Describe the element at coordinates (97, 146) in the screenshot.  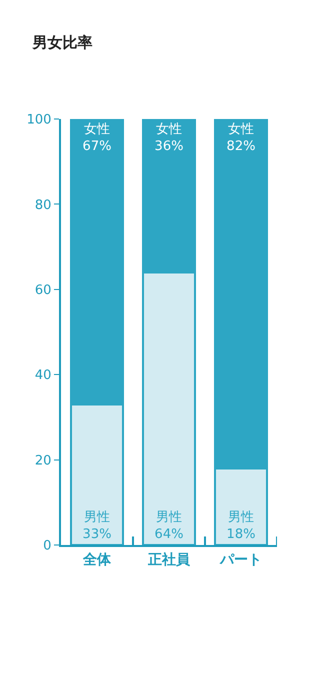
I see `data-label: 67%` at that location.